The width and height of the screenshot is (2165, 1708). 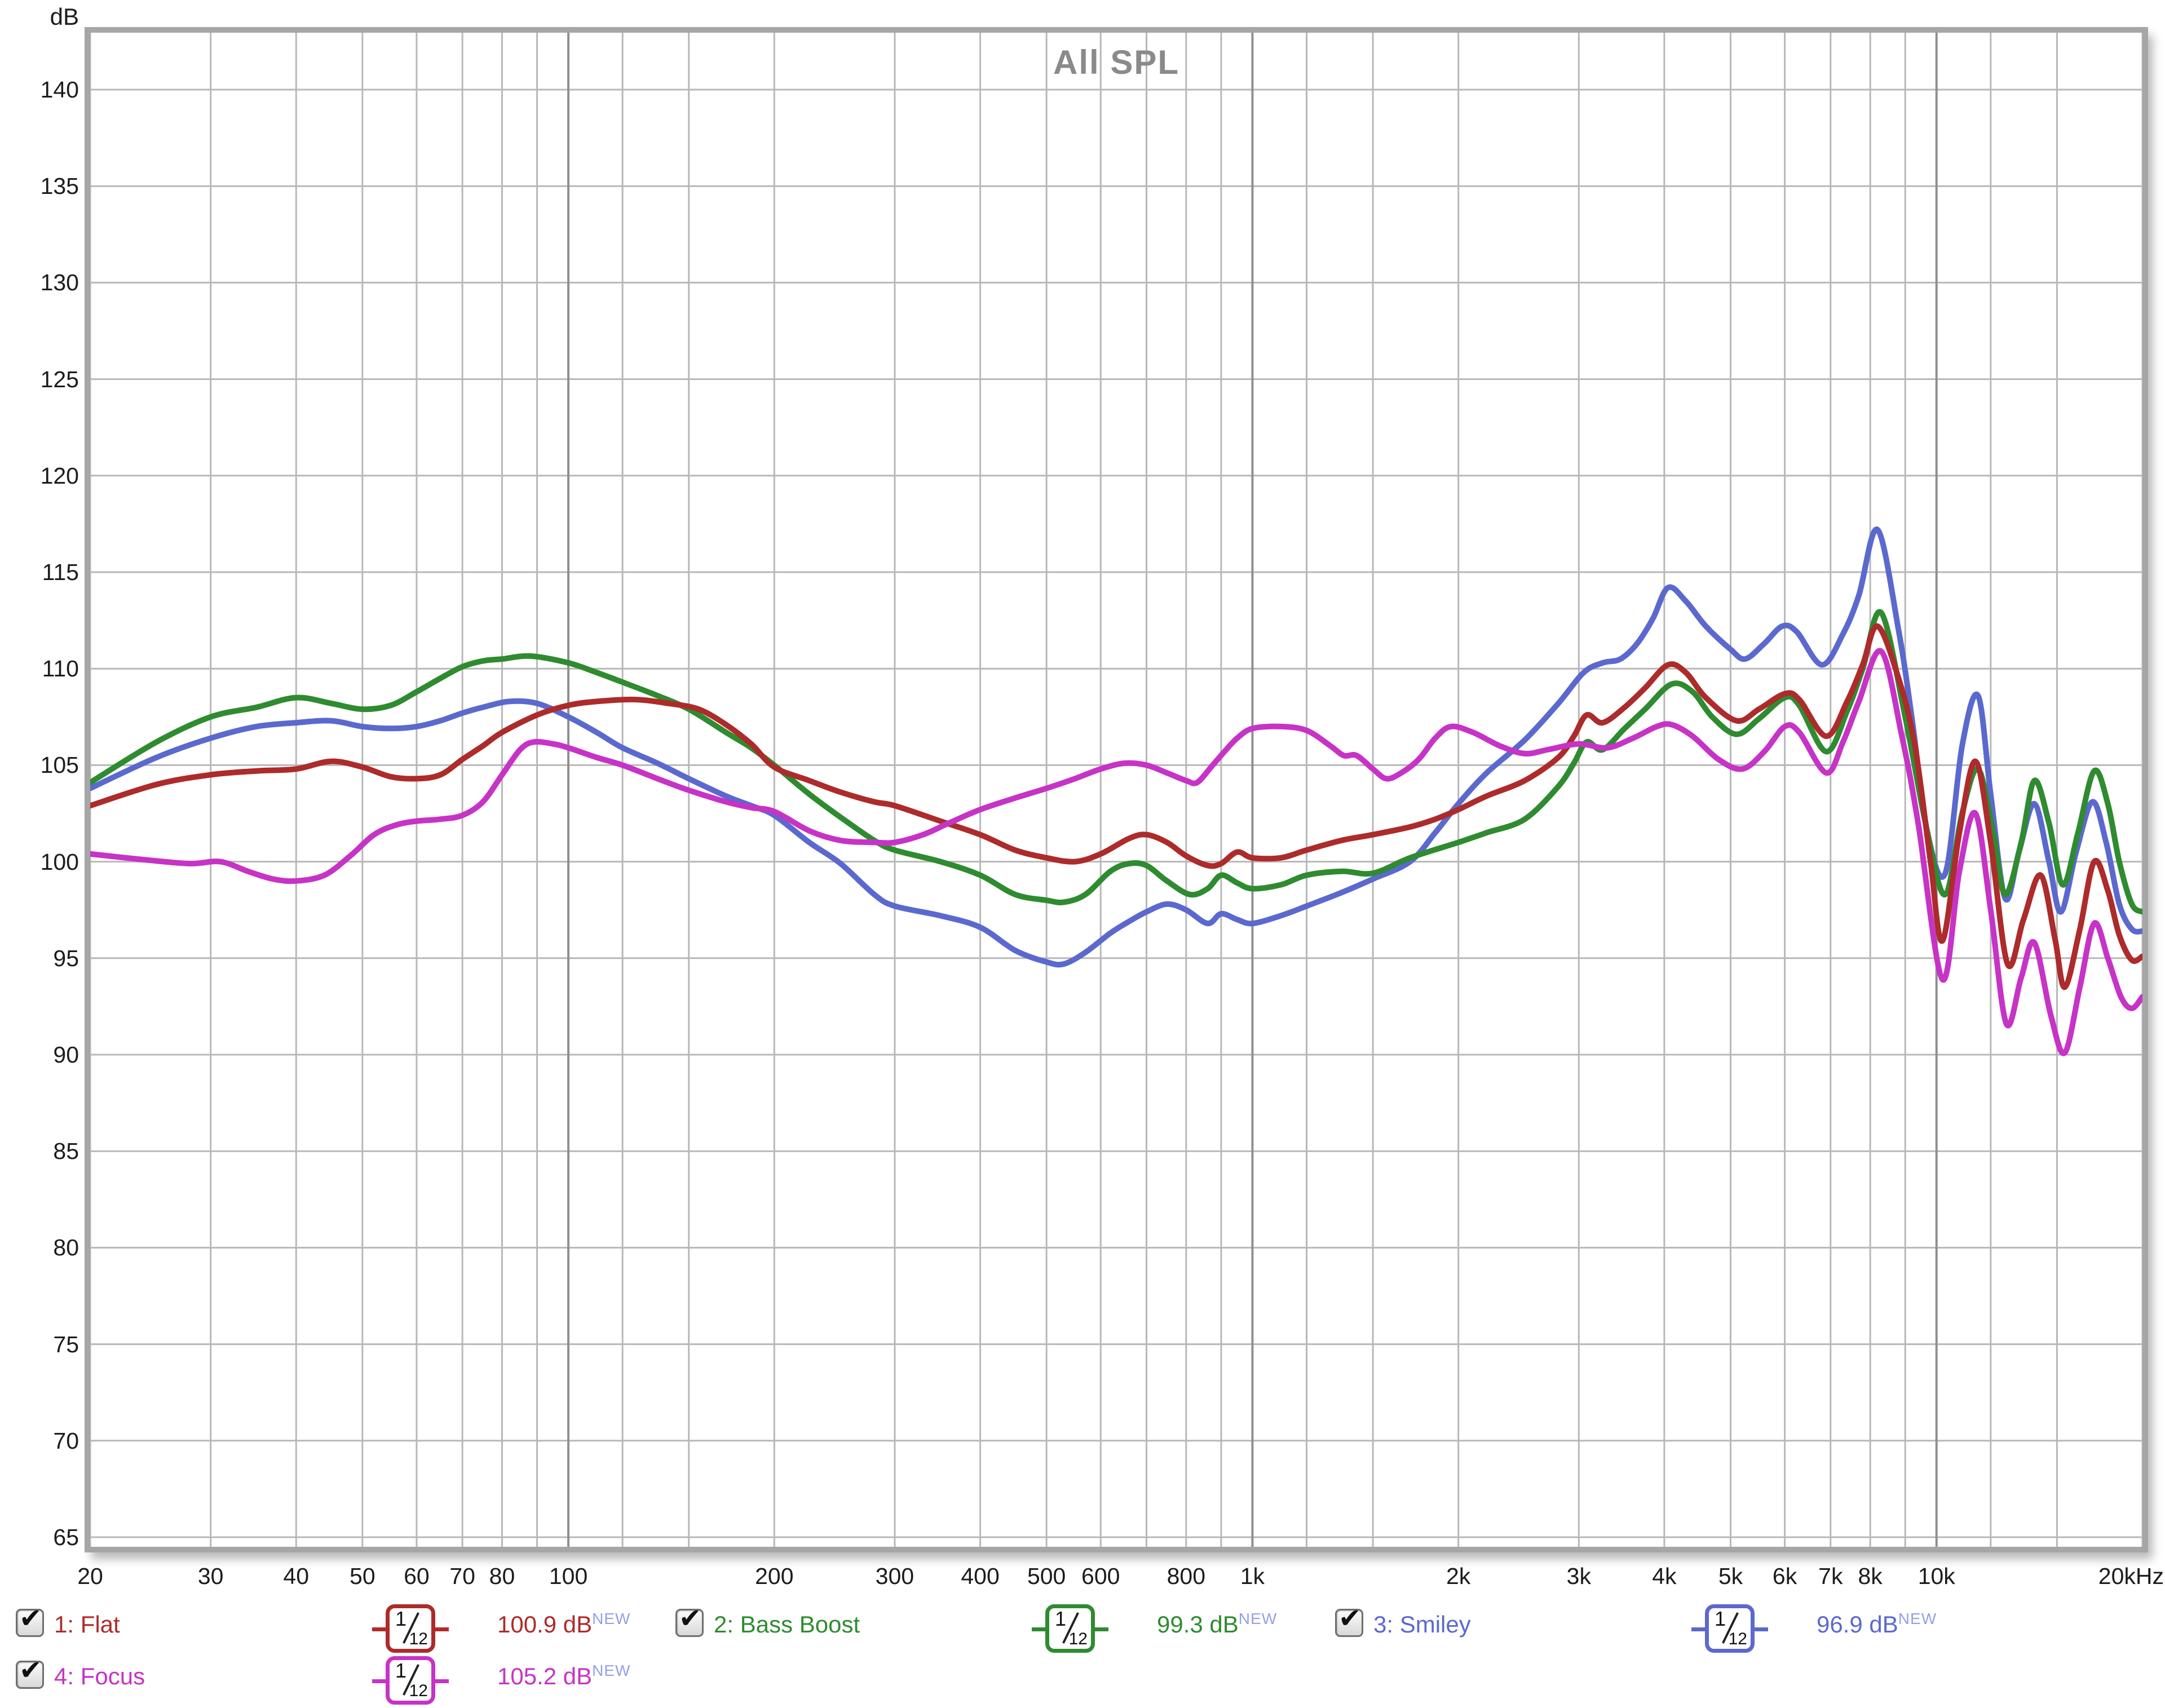 What do you see at coordinates (211, 1576) in the screenshot?
I see `x-tick-label: 30` at bounding box center [211, 1576].